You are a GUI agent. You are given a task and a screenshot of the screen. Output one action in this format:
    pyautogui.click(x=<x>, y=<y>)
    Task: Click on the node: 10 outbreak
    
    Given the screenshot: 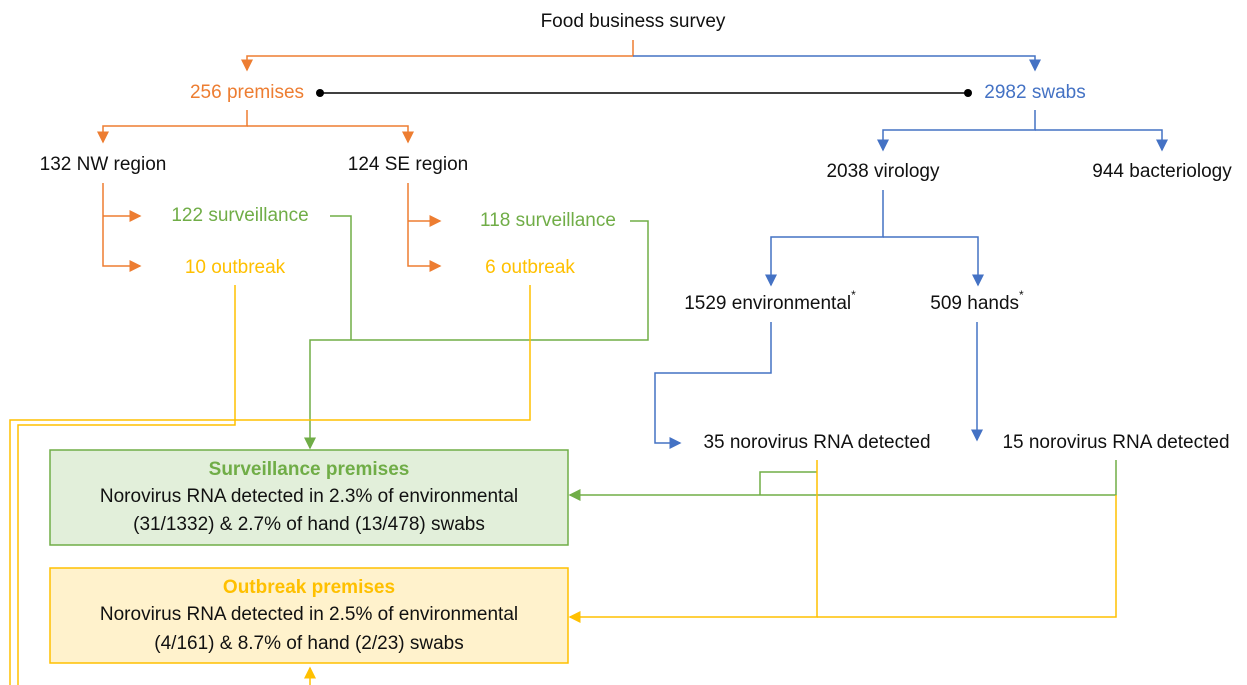 What is the action you would take?
    pyautogui.click(x=235, y=267)
    